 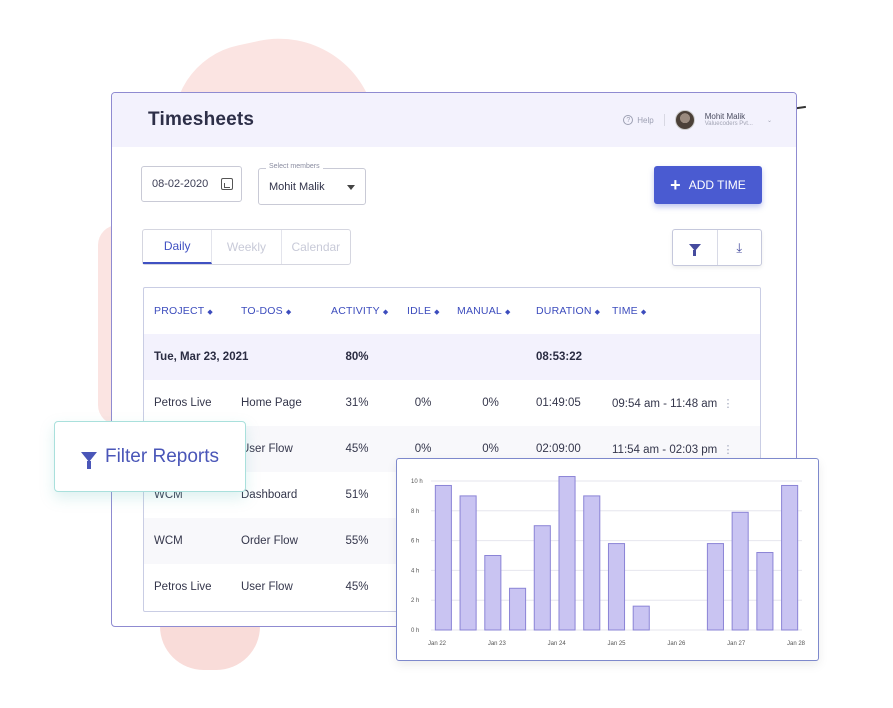 I want to click on cell-todo: Home Page, so click(x=271, y=403).